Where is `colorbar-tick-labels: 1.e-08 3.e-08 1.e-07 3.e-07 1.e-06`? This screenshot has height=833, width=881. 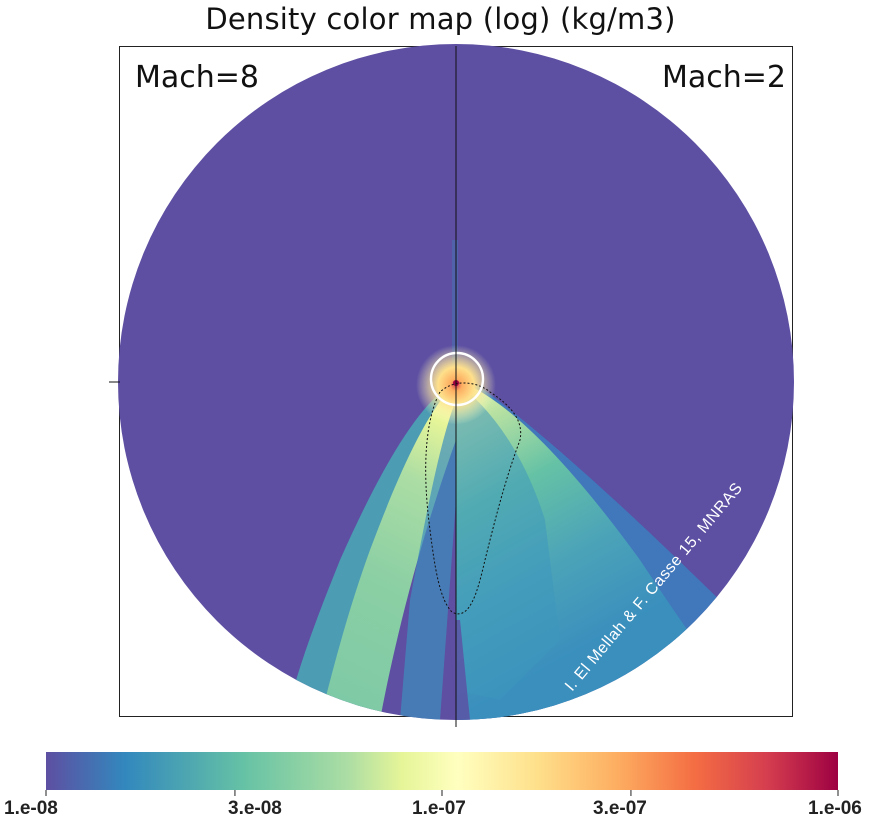
colorbar-tick-labels: 1.e-08 3.e-08 1.e-07 3.e-07 1.e-06 is located at coordinates (440, 813).